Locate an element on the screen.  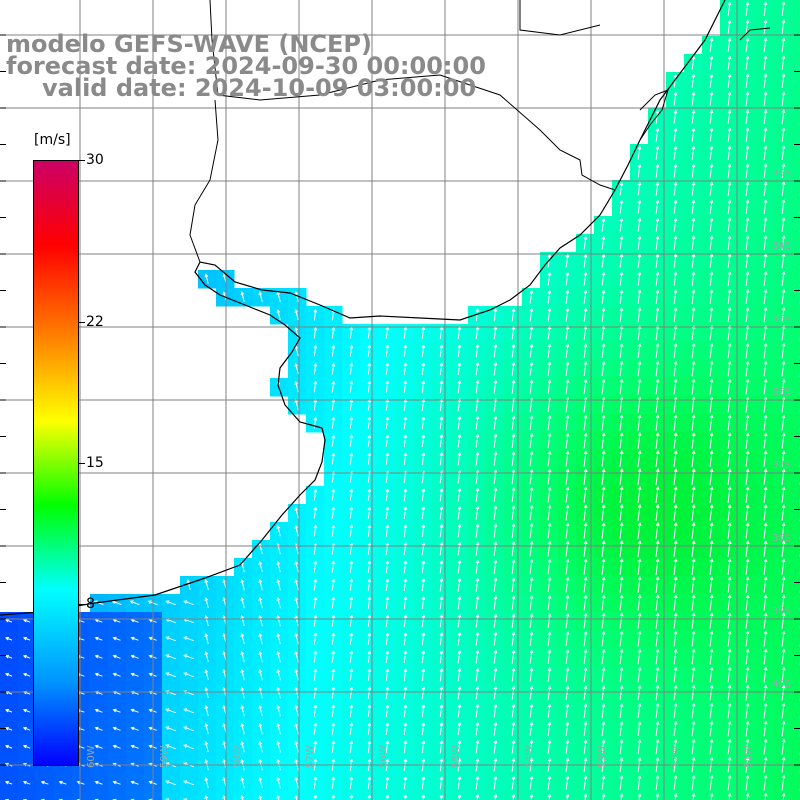
lat-label: 40S is located at coordinates (782, 684).